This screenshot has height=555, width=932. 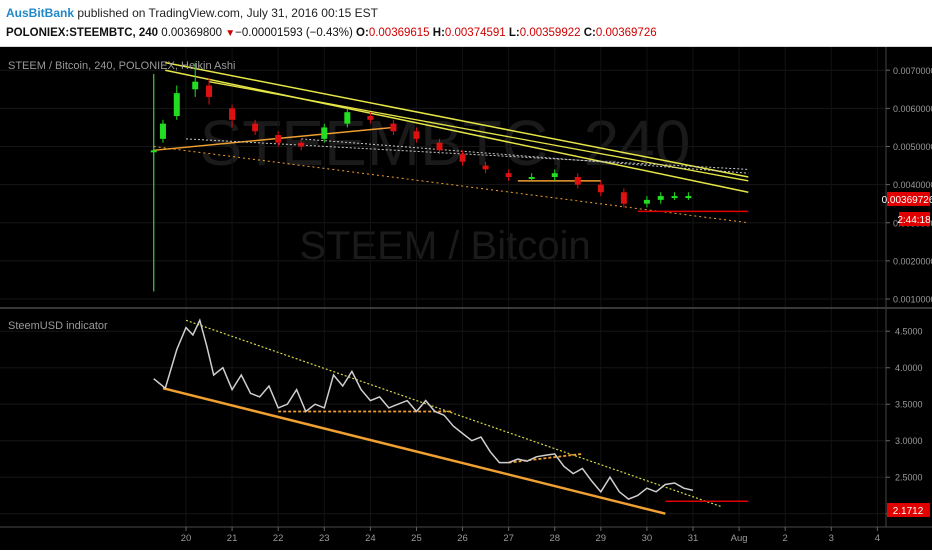 What do you see at coordinates (909, 332) in the screenshot?
I see `indicator-tick-label: 4.5000` at bounding box center [909, 332].